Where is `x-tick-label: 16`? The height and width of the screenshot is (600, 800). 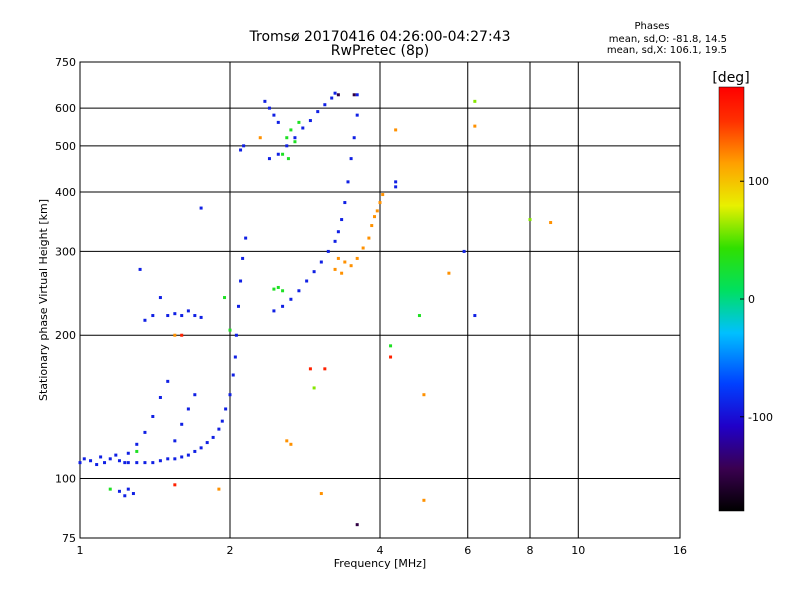
x-tick-label: 16 is located at coordinates (680, 550).